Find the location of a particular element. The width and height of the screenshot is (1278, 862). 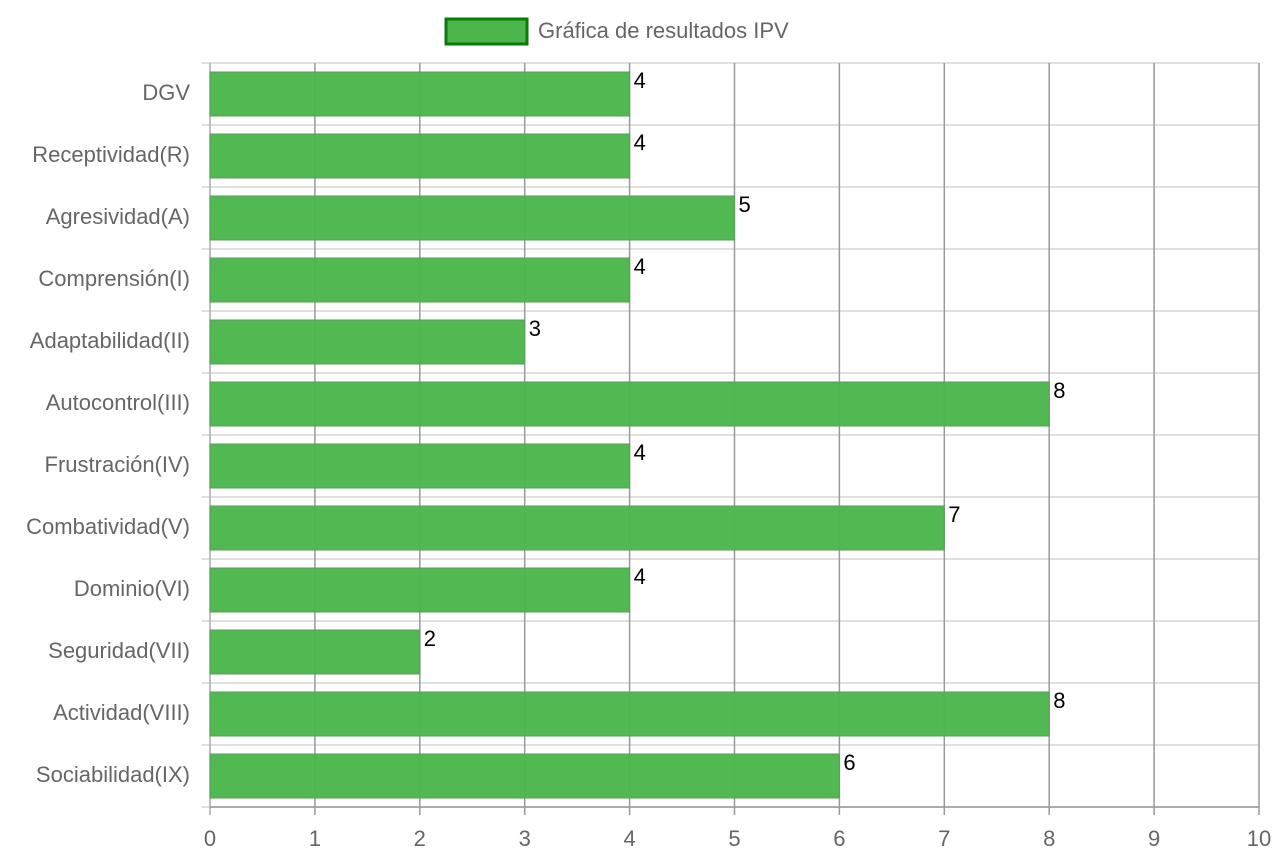

x-tick-label: 3 is located at coordinates (525, 838).